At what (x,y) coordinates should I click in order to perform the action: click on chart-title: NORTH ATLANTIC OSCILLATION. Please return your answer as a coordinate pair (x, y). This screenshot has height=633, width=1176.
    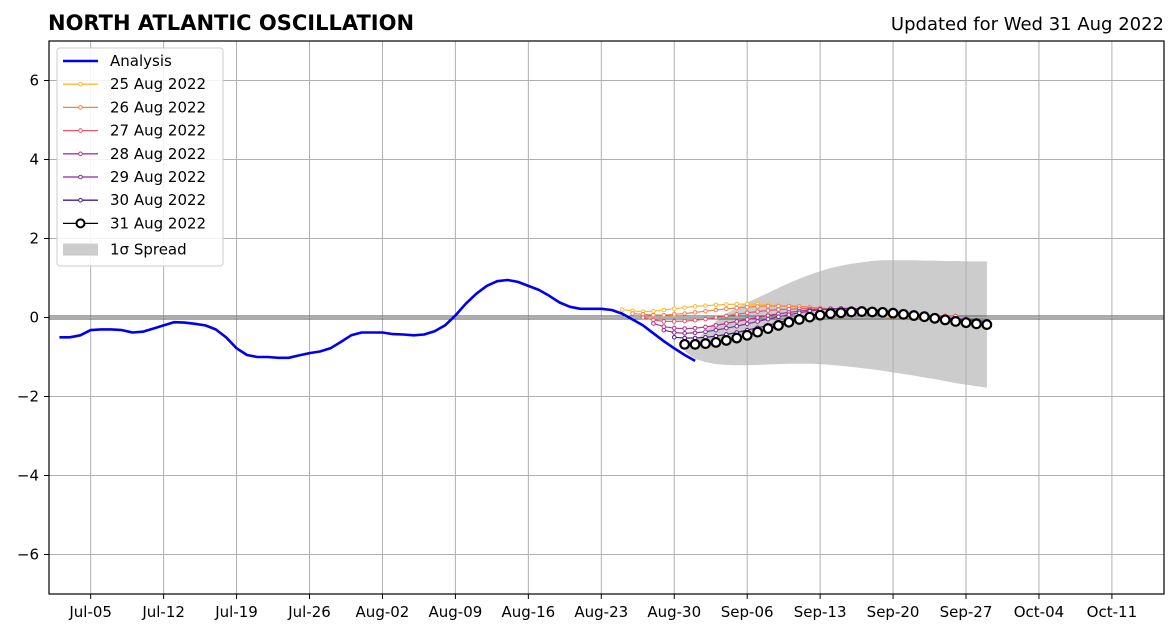
    Looking at the image, I should click on (231, 23).